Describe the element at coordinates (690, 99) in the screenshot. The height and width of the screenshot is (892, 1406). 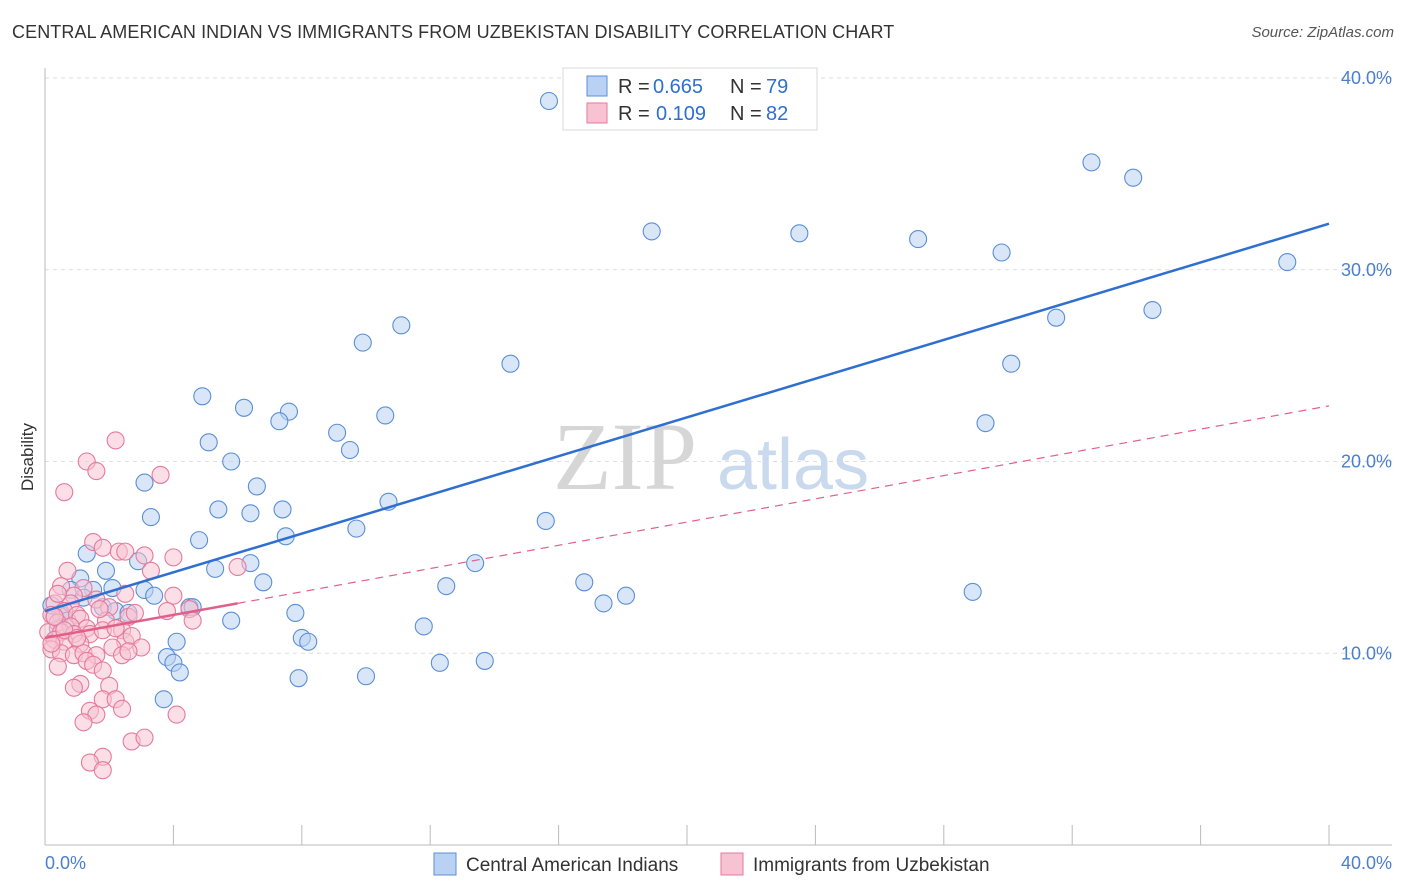
I see `legend: R = 0.665 N = 79 R = 0.109 N = 82` at that location.